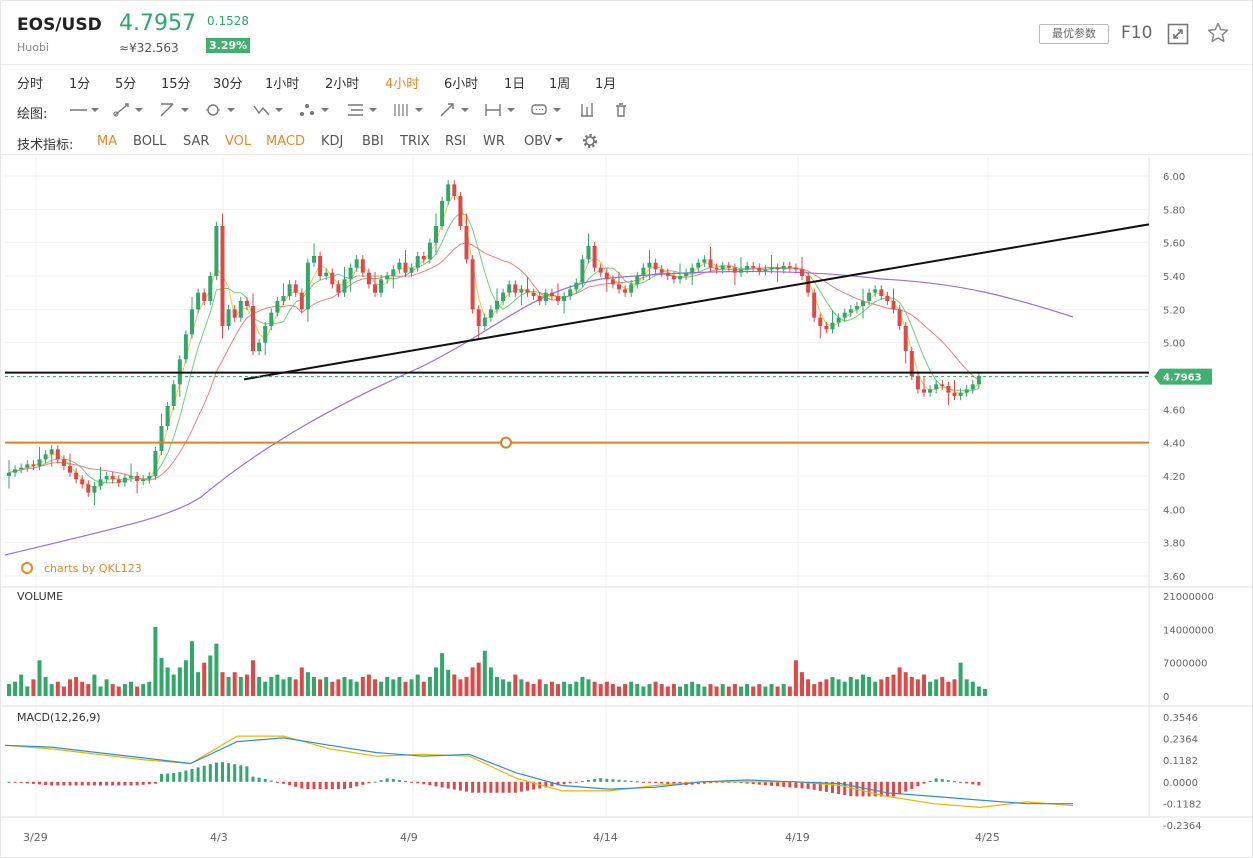  Describe the element at coordinates (30, 84) in the screenshot. I see `period-tab-0: 分时` at that location.